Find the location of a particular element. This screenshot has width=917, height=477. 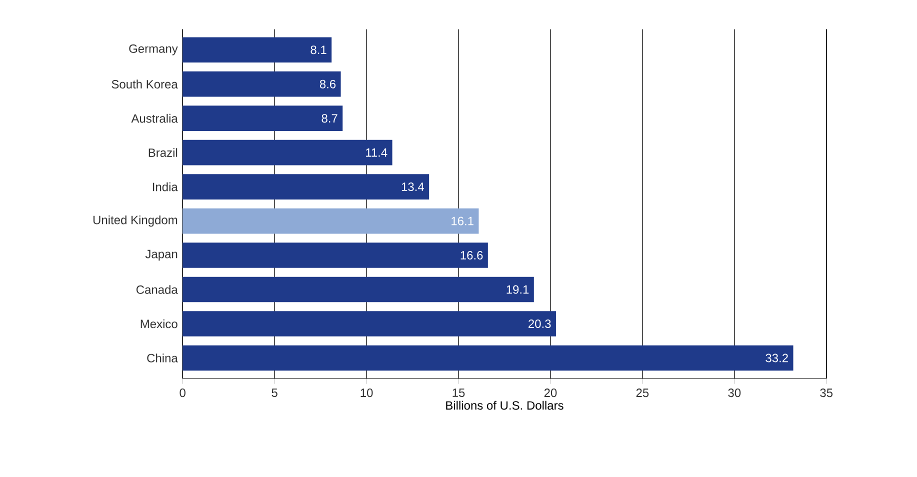

data-label: 13.4 is located at coordinates (413, 186).